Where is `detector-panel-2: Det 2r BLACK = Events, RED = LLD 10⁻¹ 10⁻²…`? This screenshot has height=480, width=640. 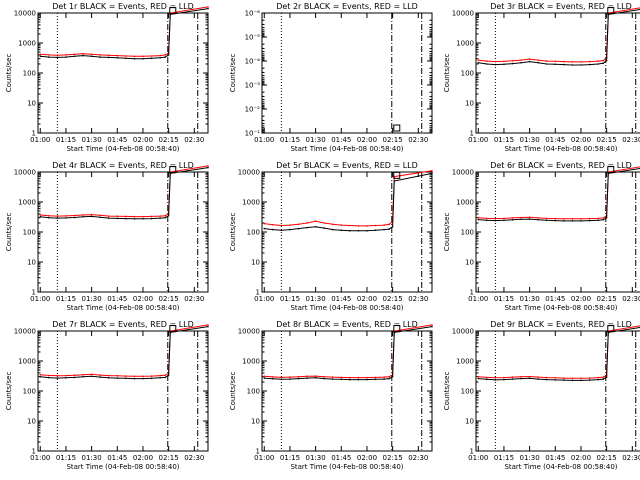 detector-panel-2: Det 2r BLACK = Events, RED = LLD 10⁻¹ 10⁻²… is located at coordinates (331, 77).